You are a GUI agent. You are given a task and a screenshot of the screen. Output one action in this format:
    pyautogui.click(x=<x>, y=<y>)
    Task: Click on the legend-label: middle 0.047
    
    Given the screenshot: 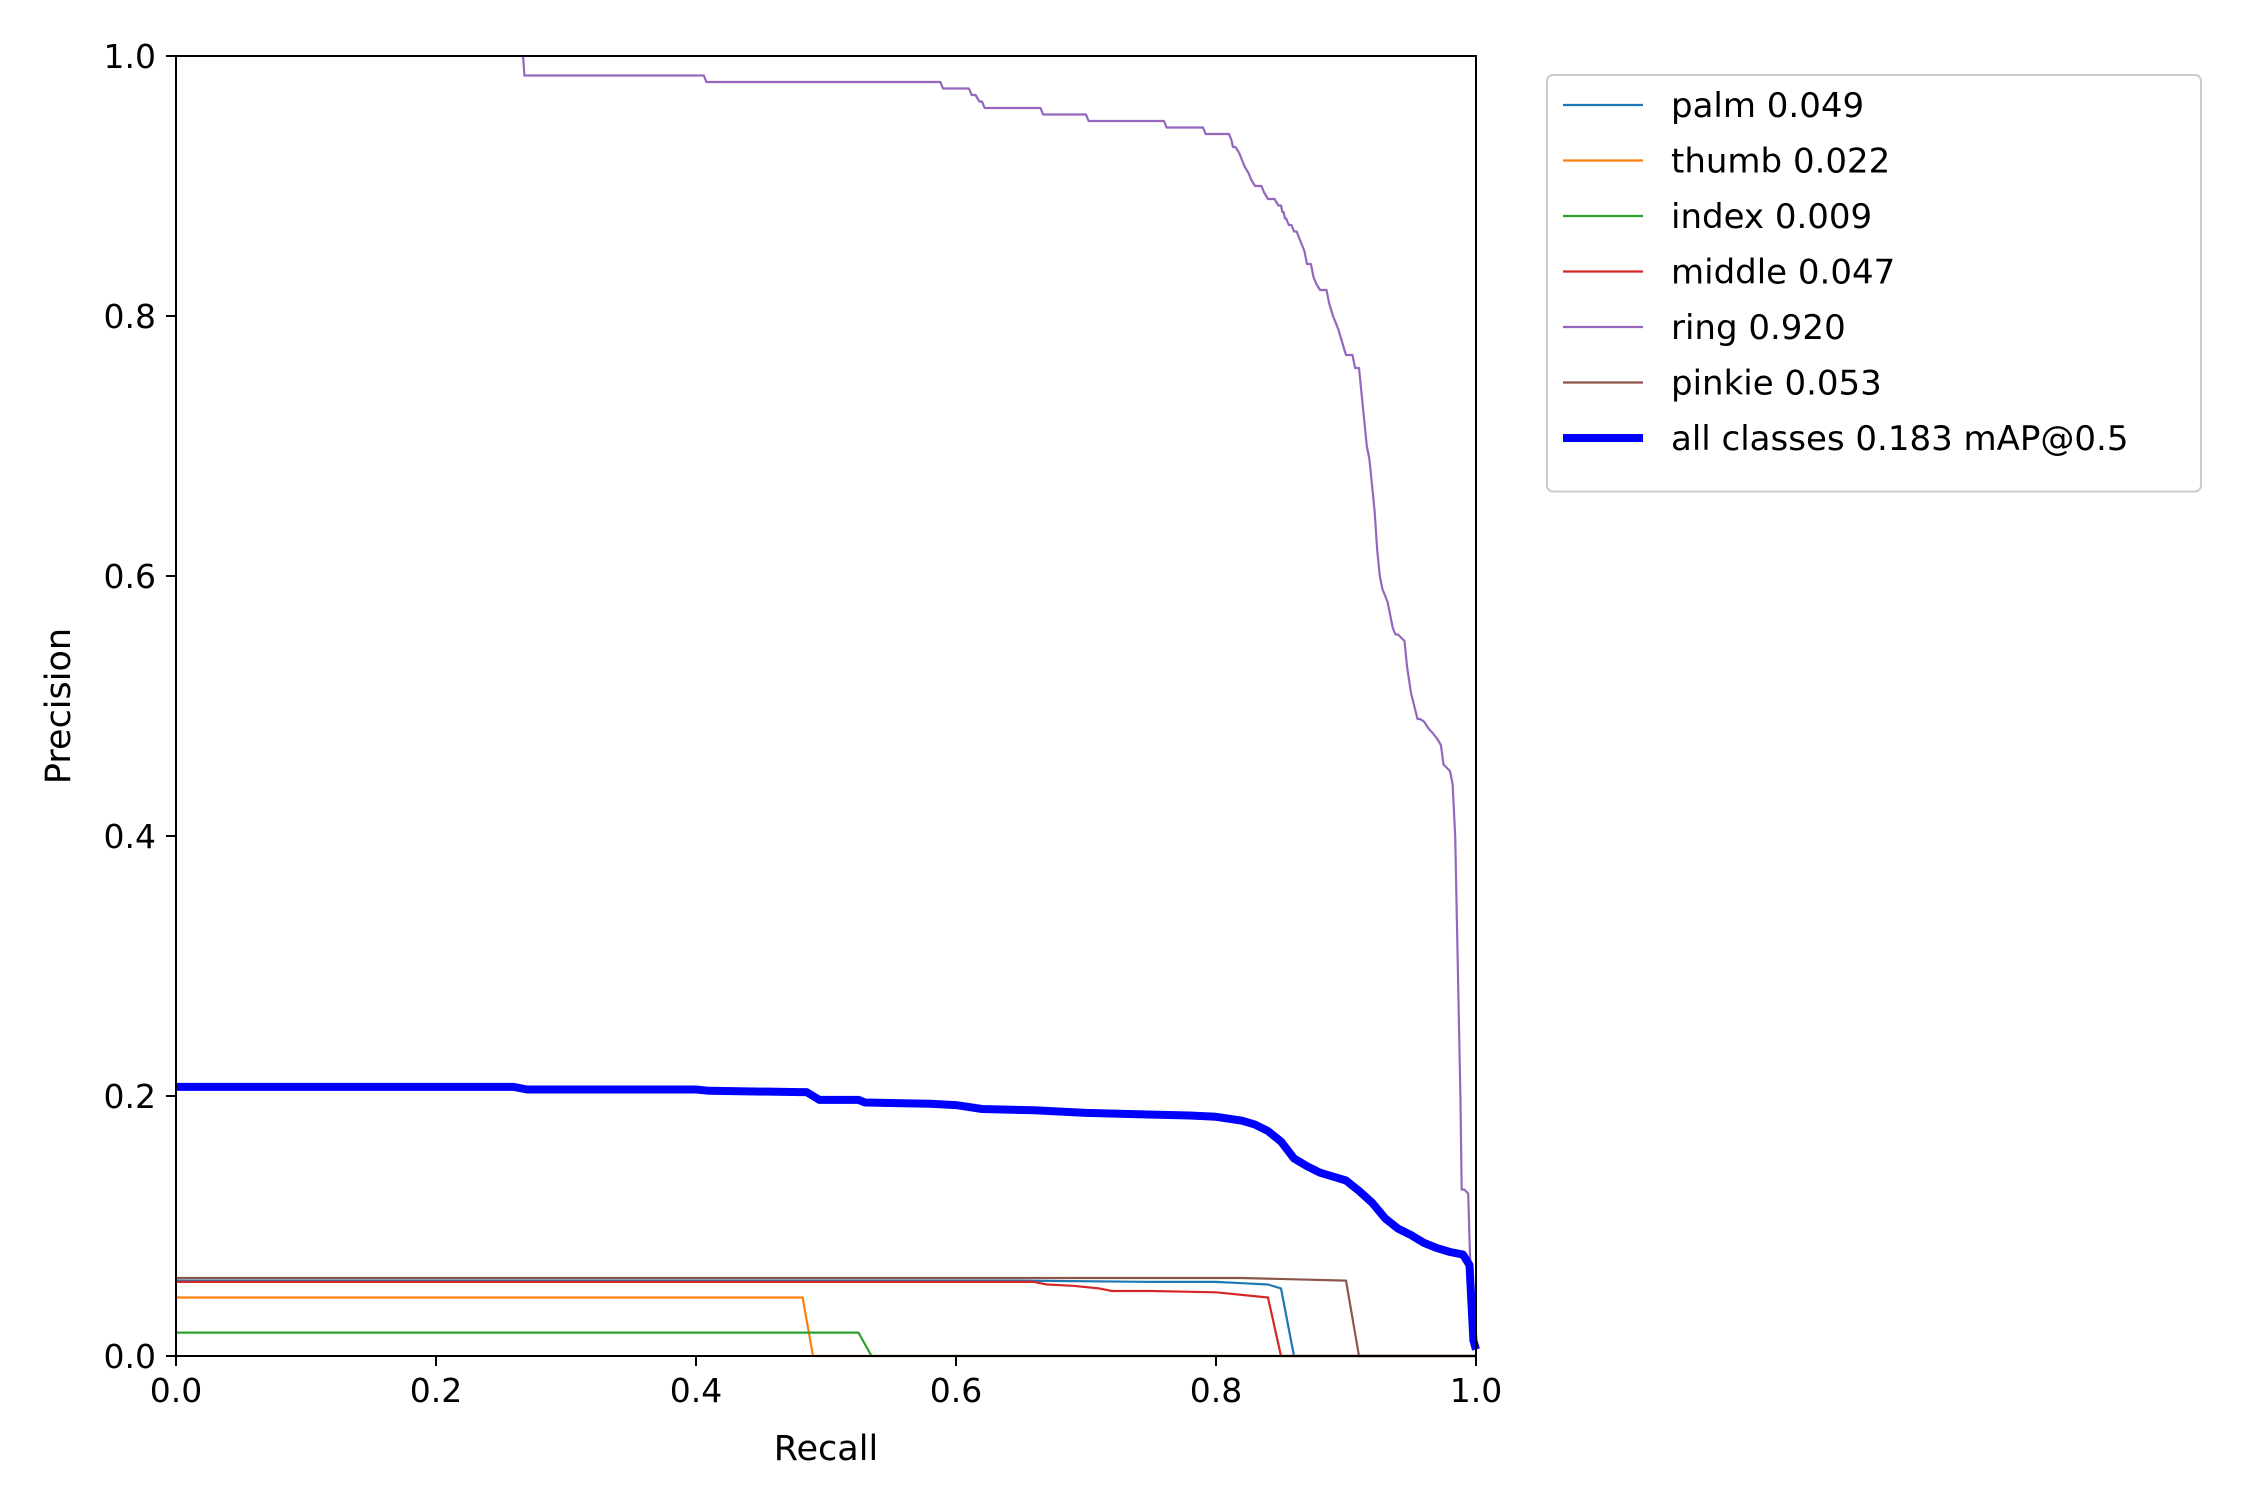 What is the action you would take?
    pyautogui.click(x=1783, y=273)
    